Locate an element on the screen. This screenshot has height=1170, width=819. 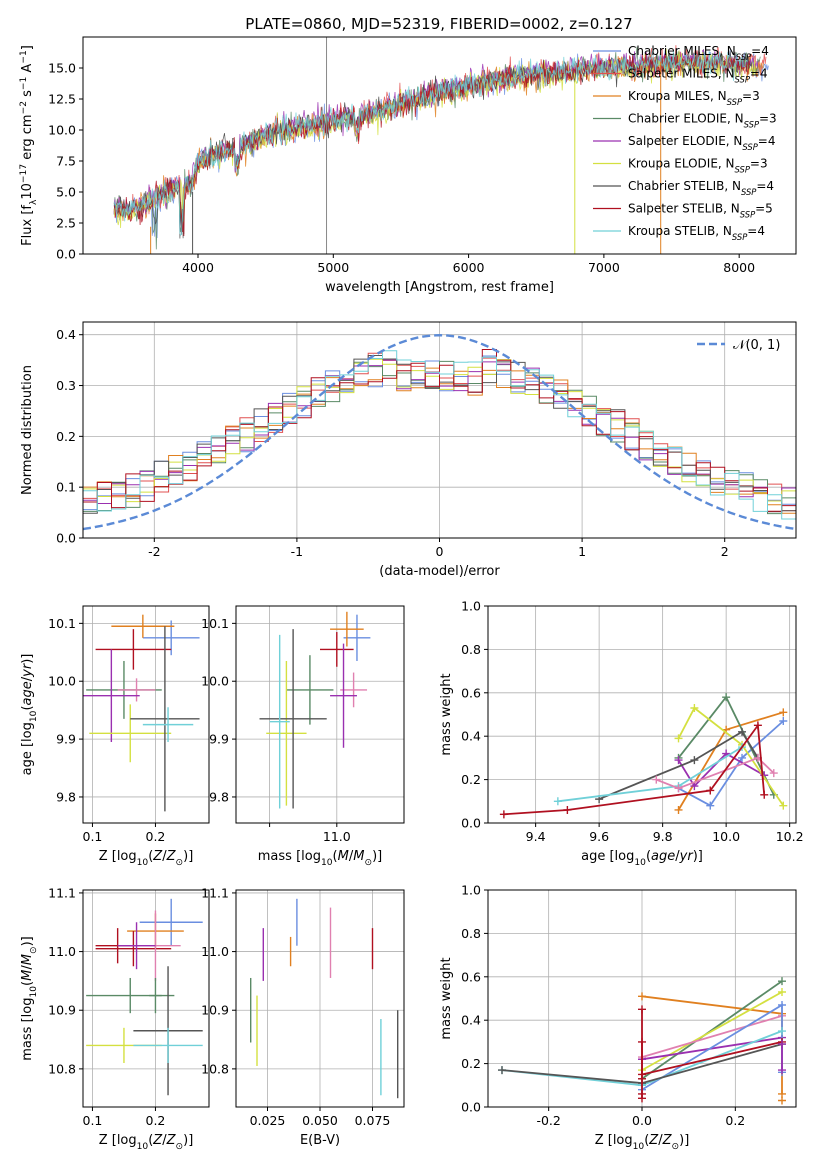
x-tick-label: 0.025 is located at coordinates (268, 1120).